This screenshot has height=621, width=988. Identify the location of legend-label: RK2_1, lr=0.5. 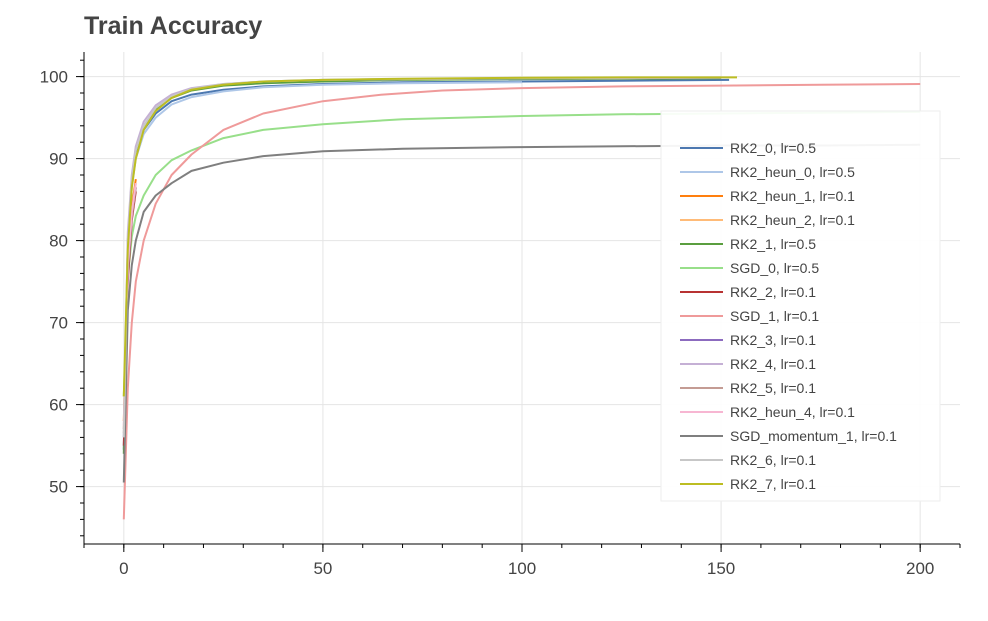
(773, 244).